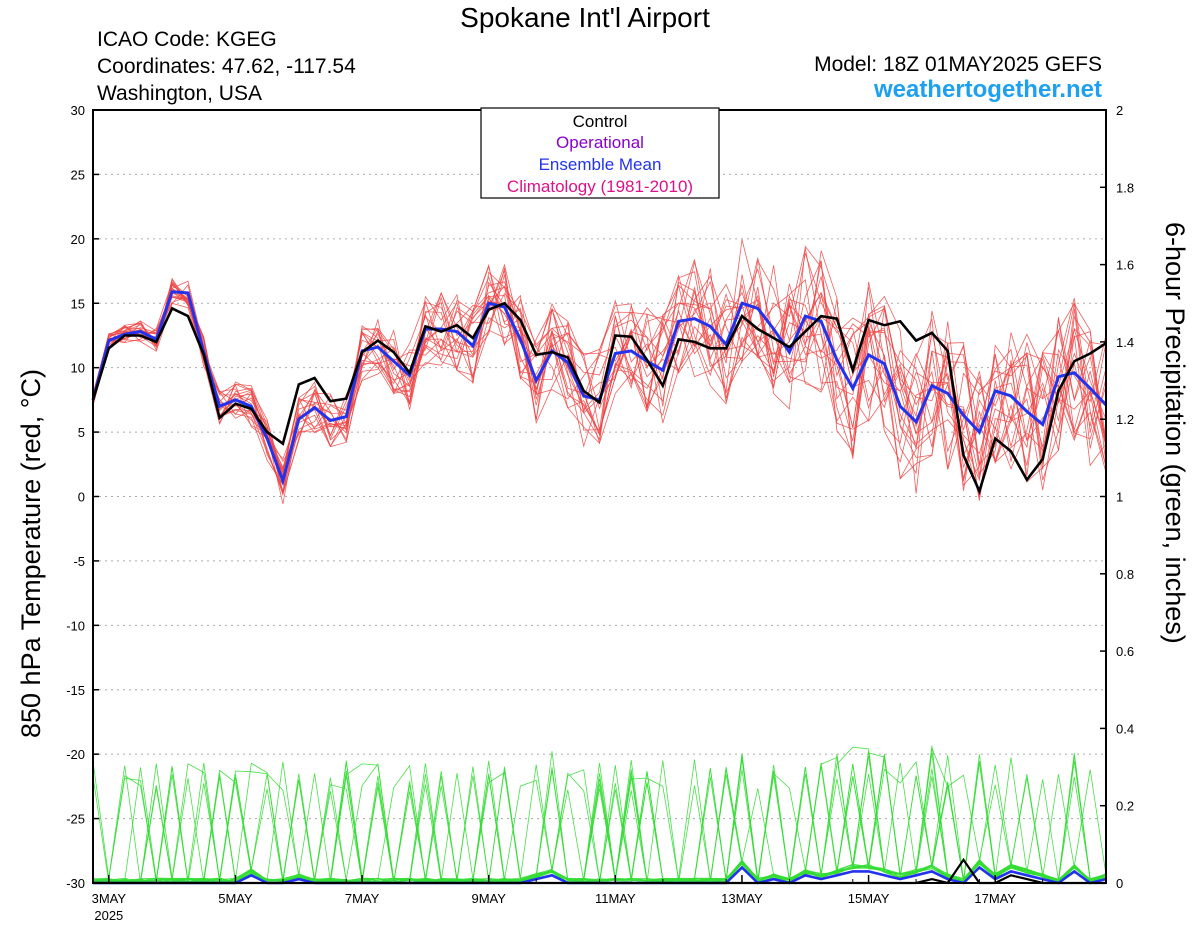 This screenshot has width=1200, height=927. What do you see at coordinates (78, 174) in the screenshot?
I see `y-tick-label: 25` at bounding box center [78, 174].